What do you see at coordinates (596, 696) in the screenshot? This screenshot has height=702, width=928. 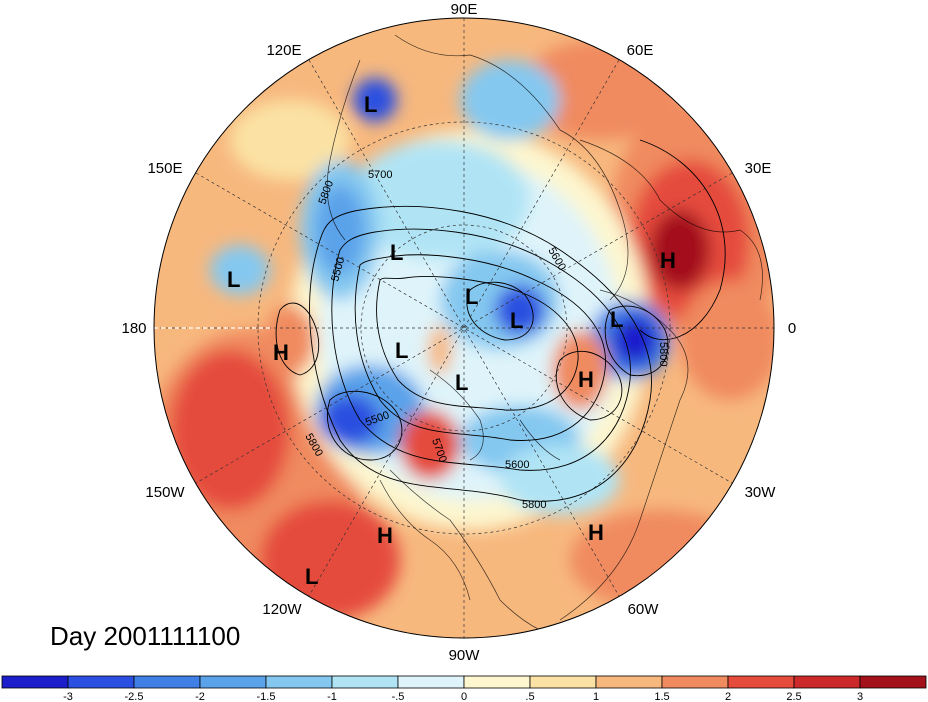 I see `colorbar-tick-label: 1` at bounding box center [596, 696].